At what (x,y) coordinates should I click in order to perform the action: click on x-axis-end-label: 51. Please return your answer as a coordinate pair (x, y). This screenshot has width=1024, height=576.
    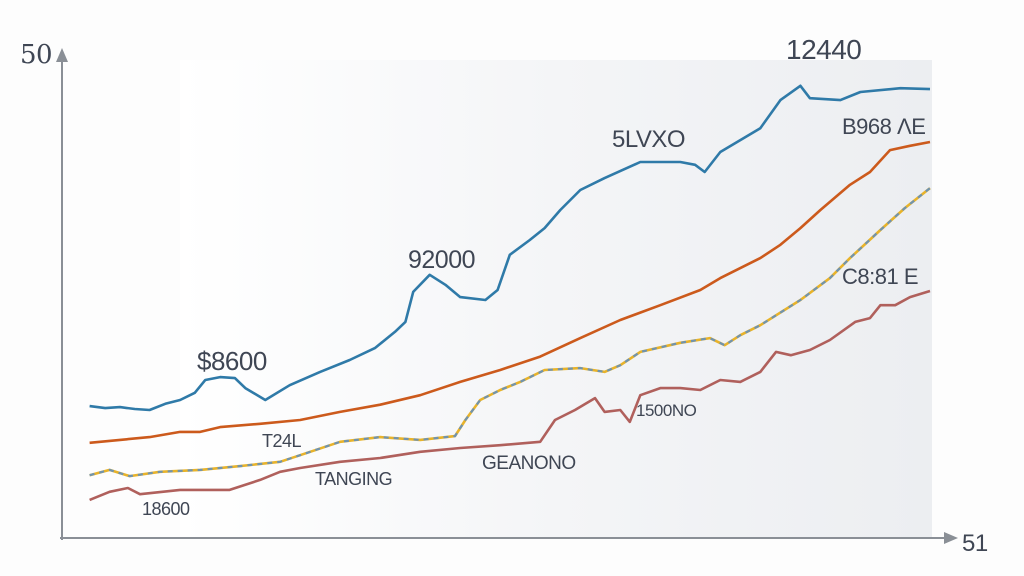
    Looking at the image, I should click on (975, 543).